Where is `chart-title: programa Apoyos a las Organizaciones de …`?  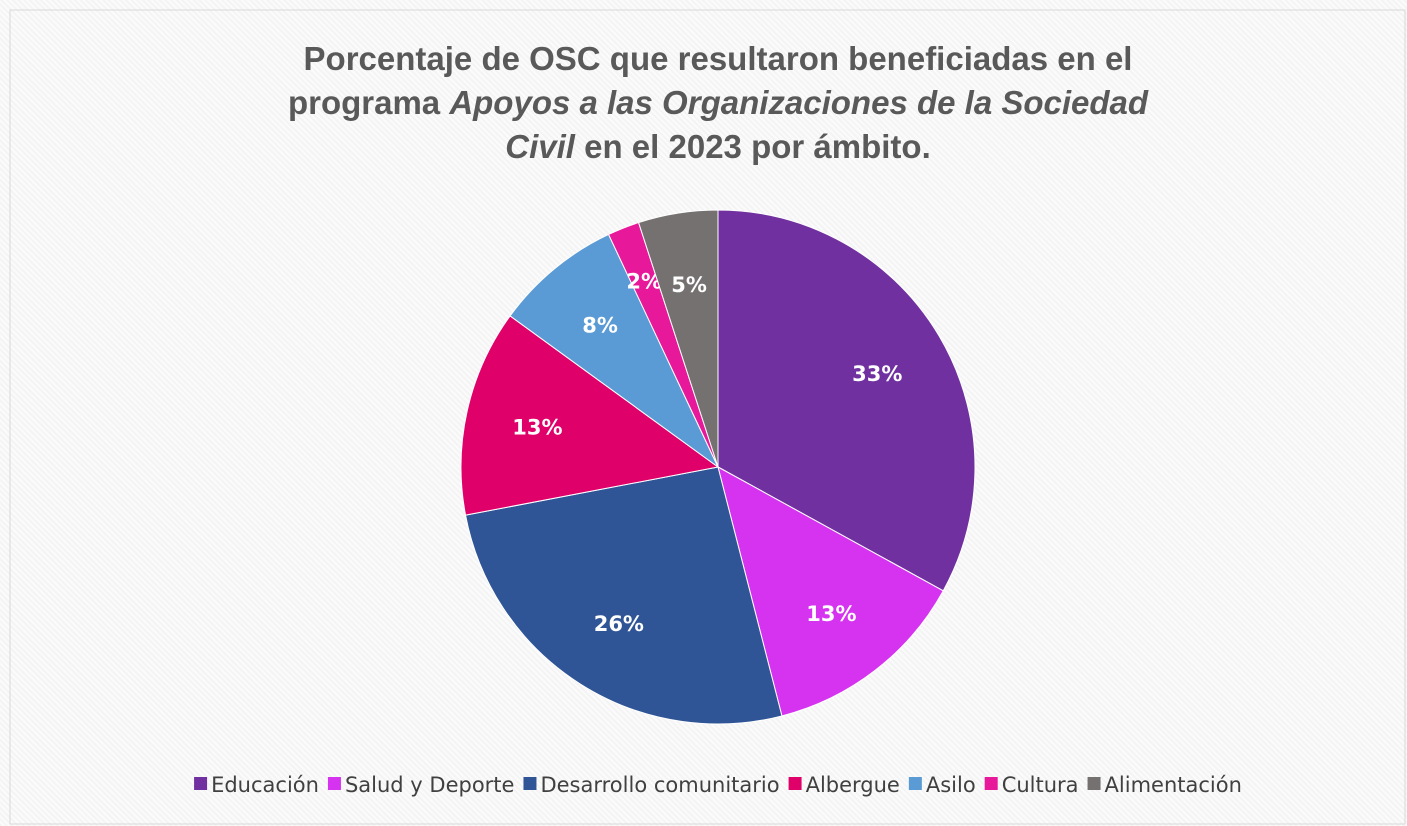
chart-title: programa Apoyos a las Organizaciones de … is located at coordinates (718, 102).